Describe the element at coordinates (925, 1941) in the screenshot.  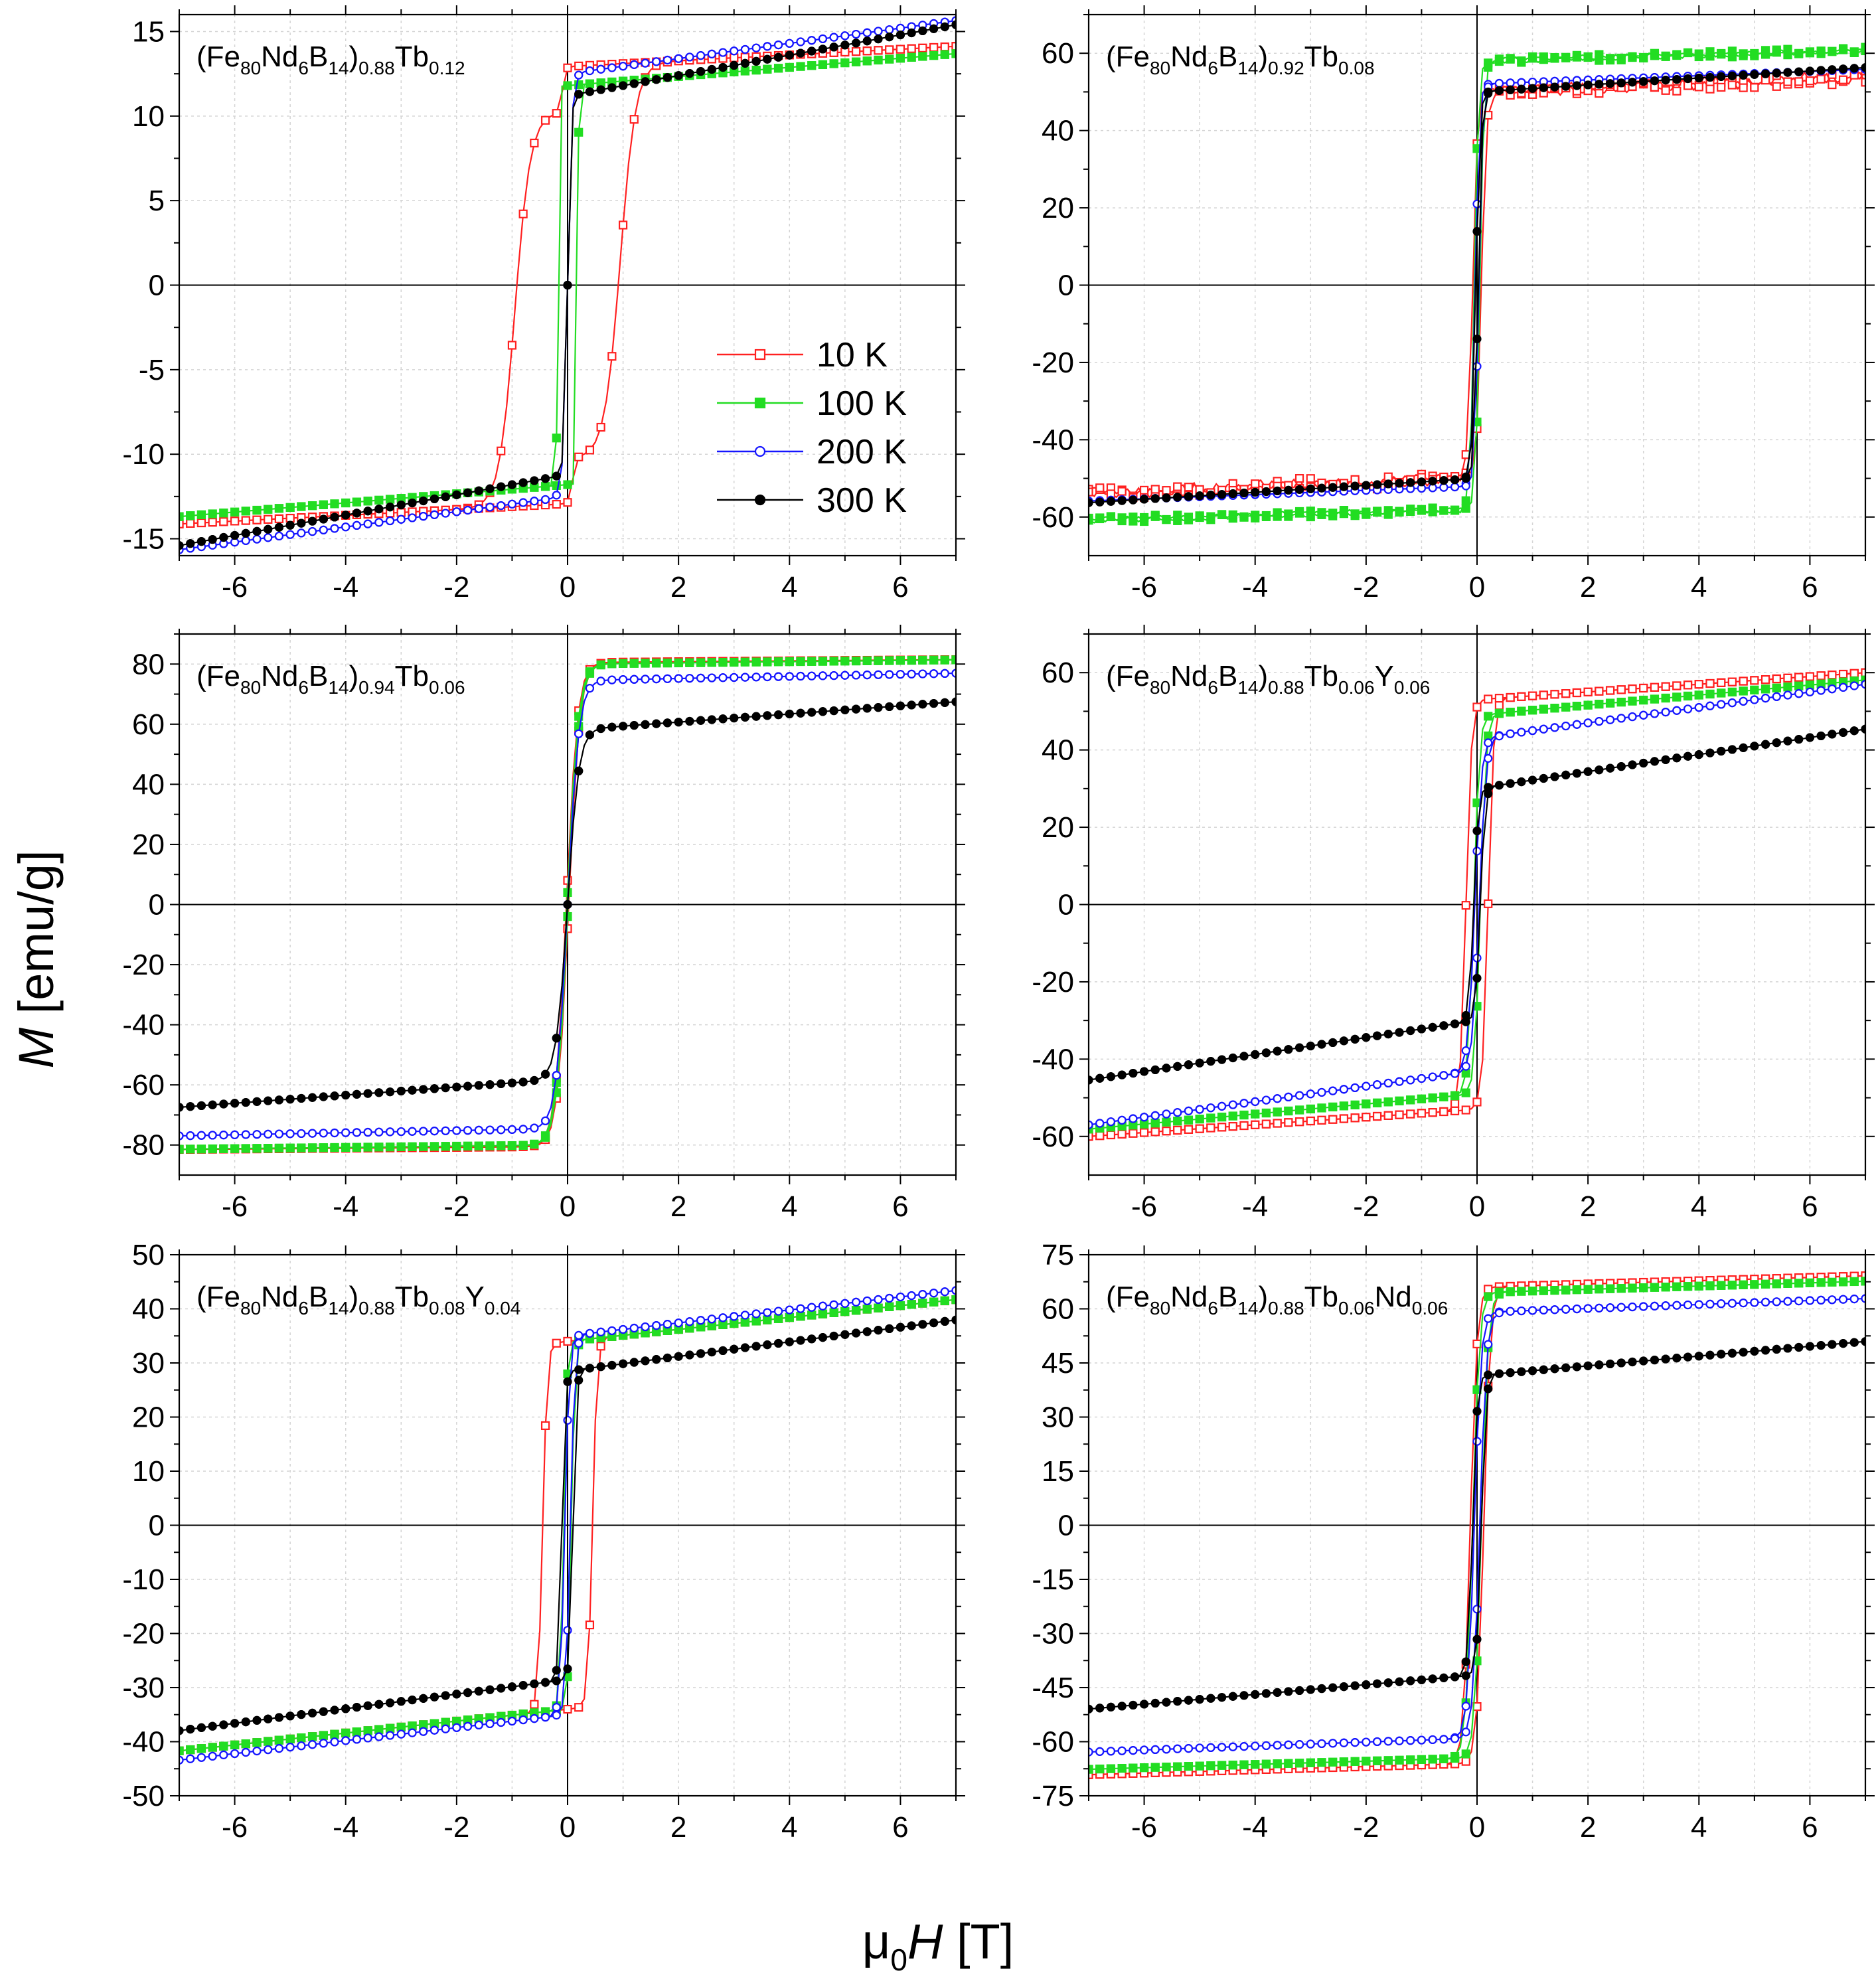
I see `x-axis-title-italic: H` at that location.